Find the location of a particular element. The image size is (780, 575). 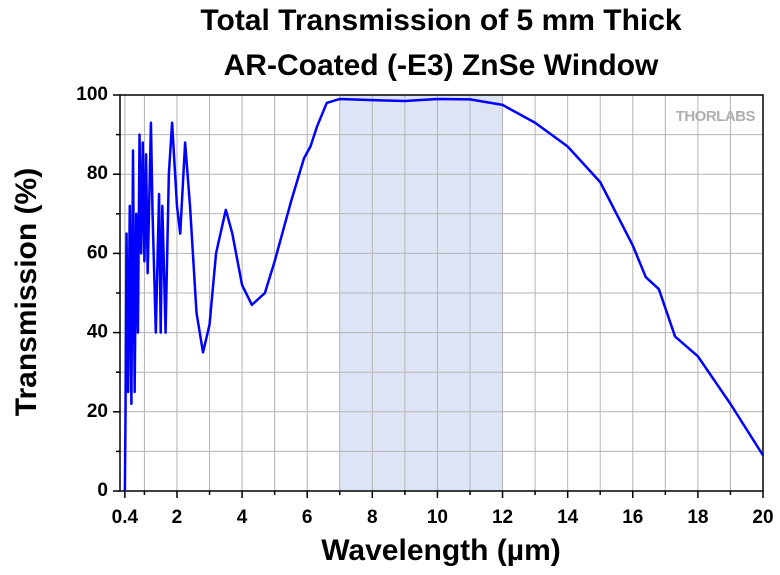

y-tick-label: 40 is located at coordinates (97, 332).